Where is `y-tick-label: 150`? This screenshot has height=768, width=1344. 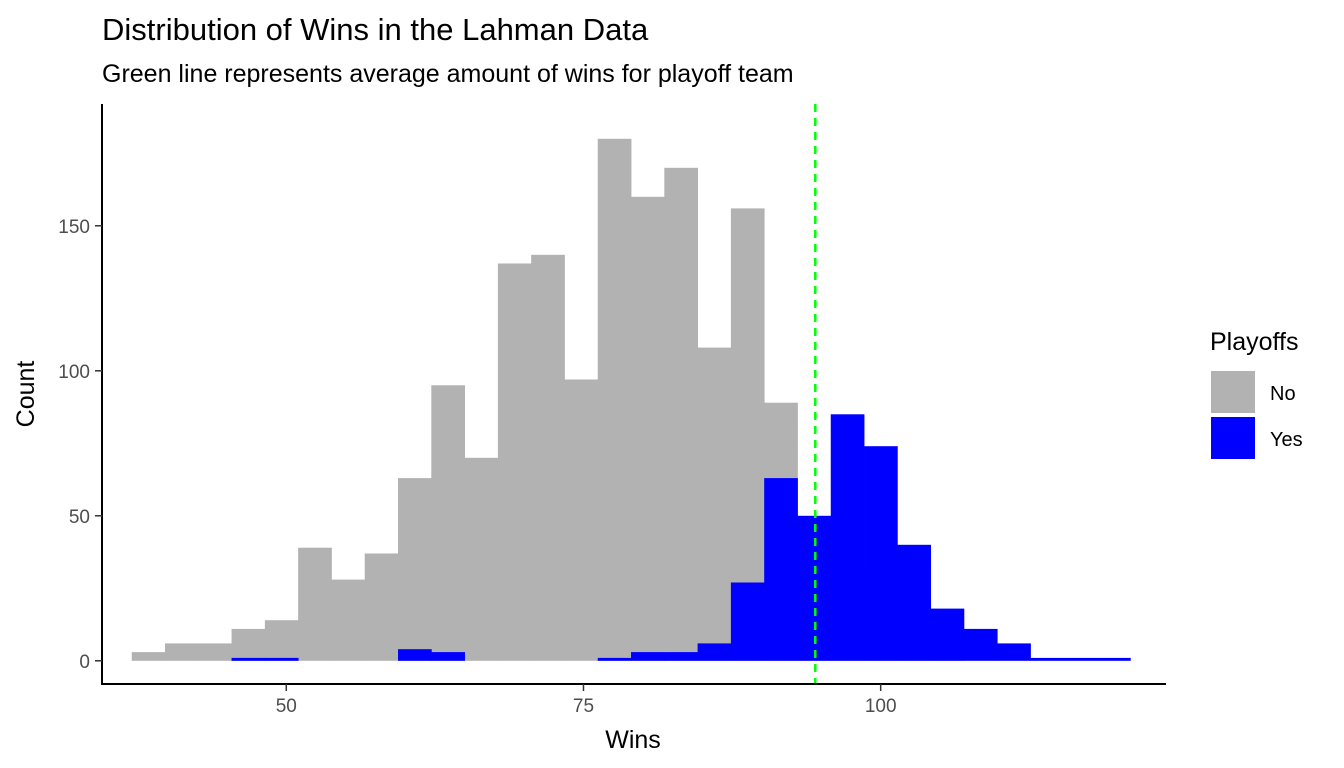 y-tick-label: 150 is located at coordinates (74, 227).